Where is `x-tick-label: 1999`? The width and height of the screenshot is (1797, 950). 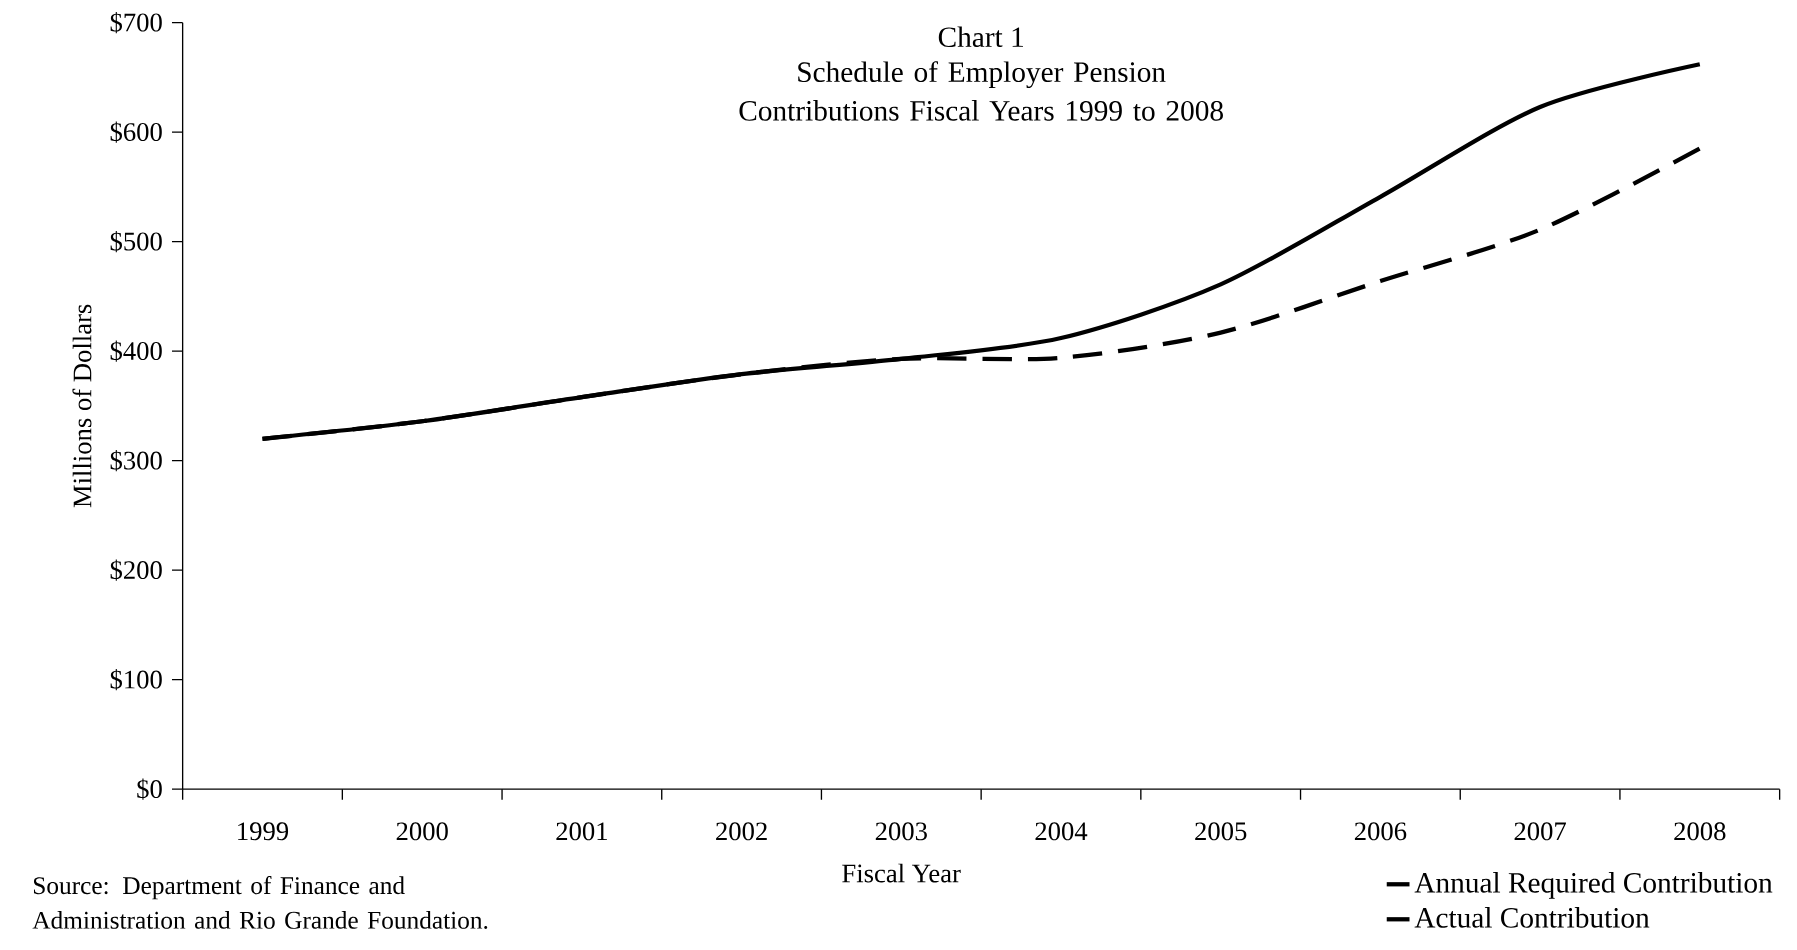
x-tick-label: 1999 is located at coordinates (263, 831).